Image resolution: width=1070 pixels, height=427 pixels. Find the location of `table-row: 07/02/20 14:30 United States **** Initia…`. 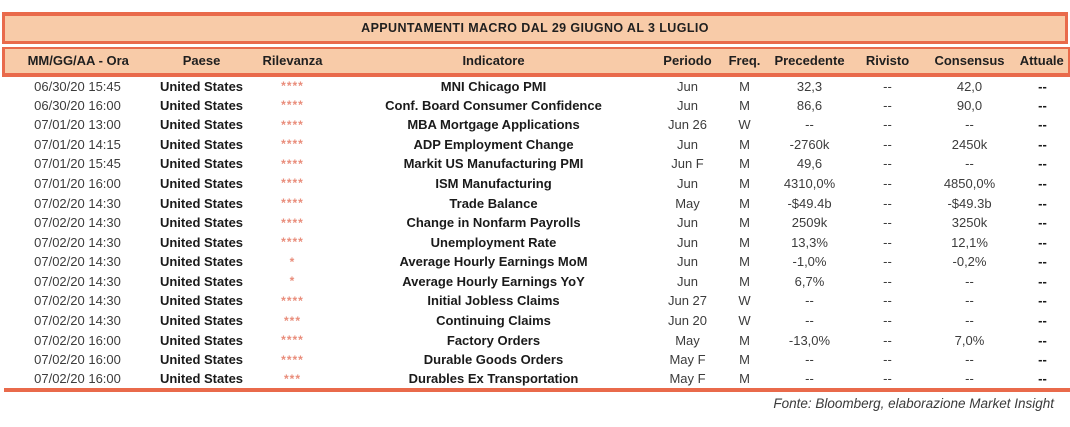

table-row: 07/02/20 14:30 United States **** Initia… is located at coordinates (537, 301).